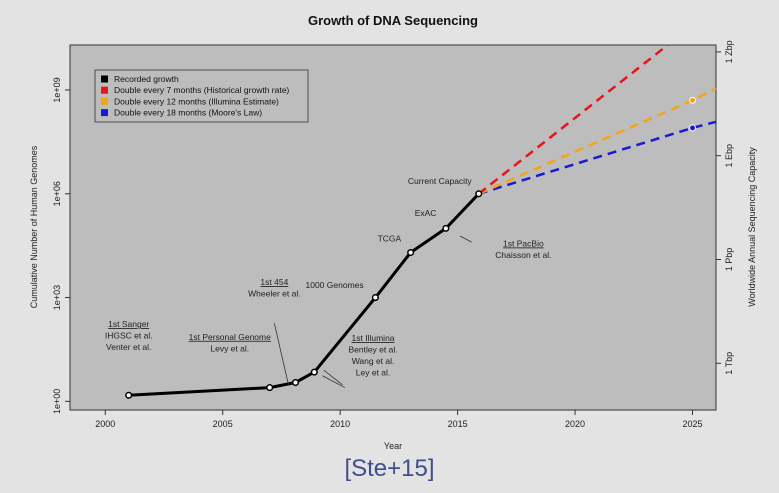  What do you see at coordinates (105, 424) in the screenshot?
I see `x-tick-label: 2000` at bounding box center [105, 424].